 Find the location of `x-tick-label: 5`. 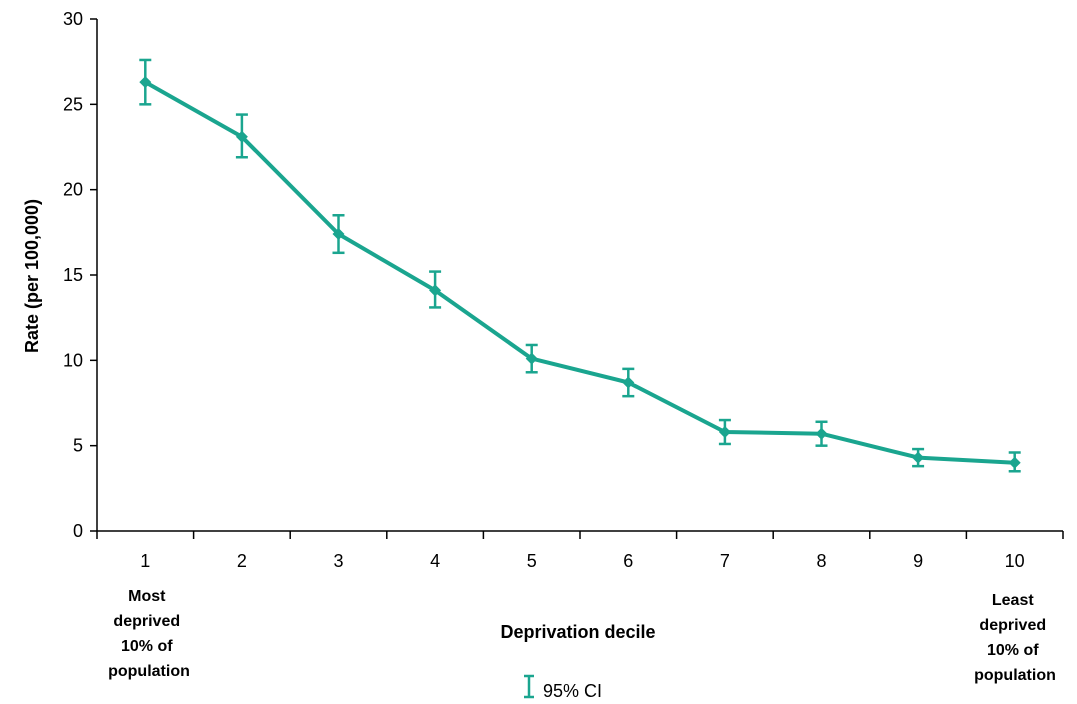

x-tick-label: 5 is located at coordinates (532, 561).